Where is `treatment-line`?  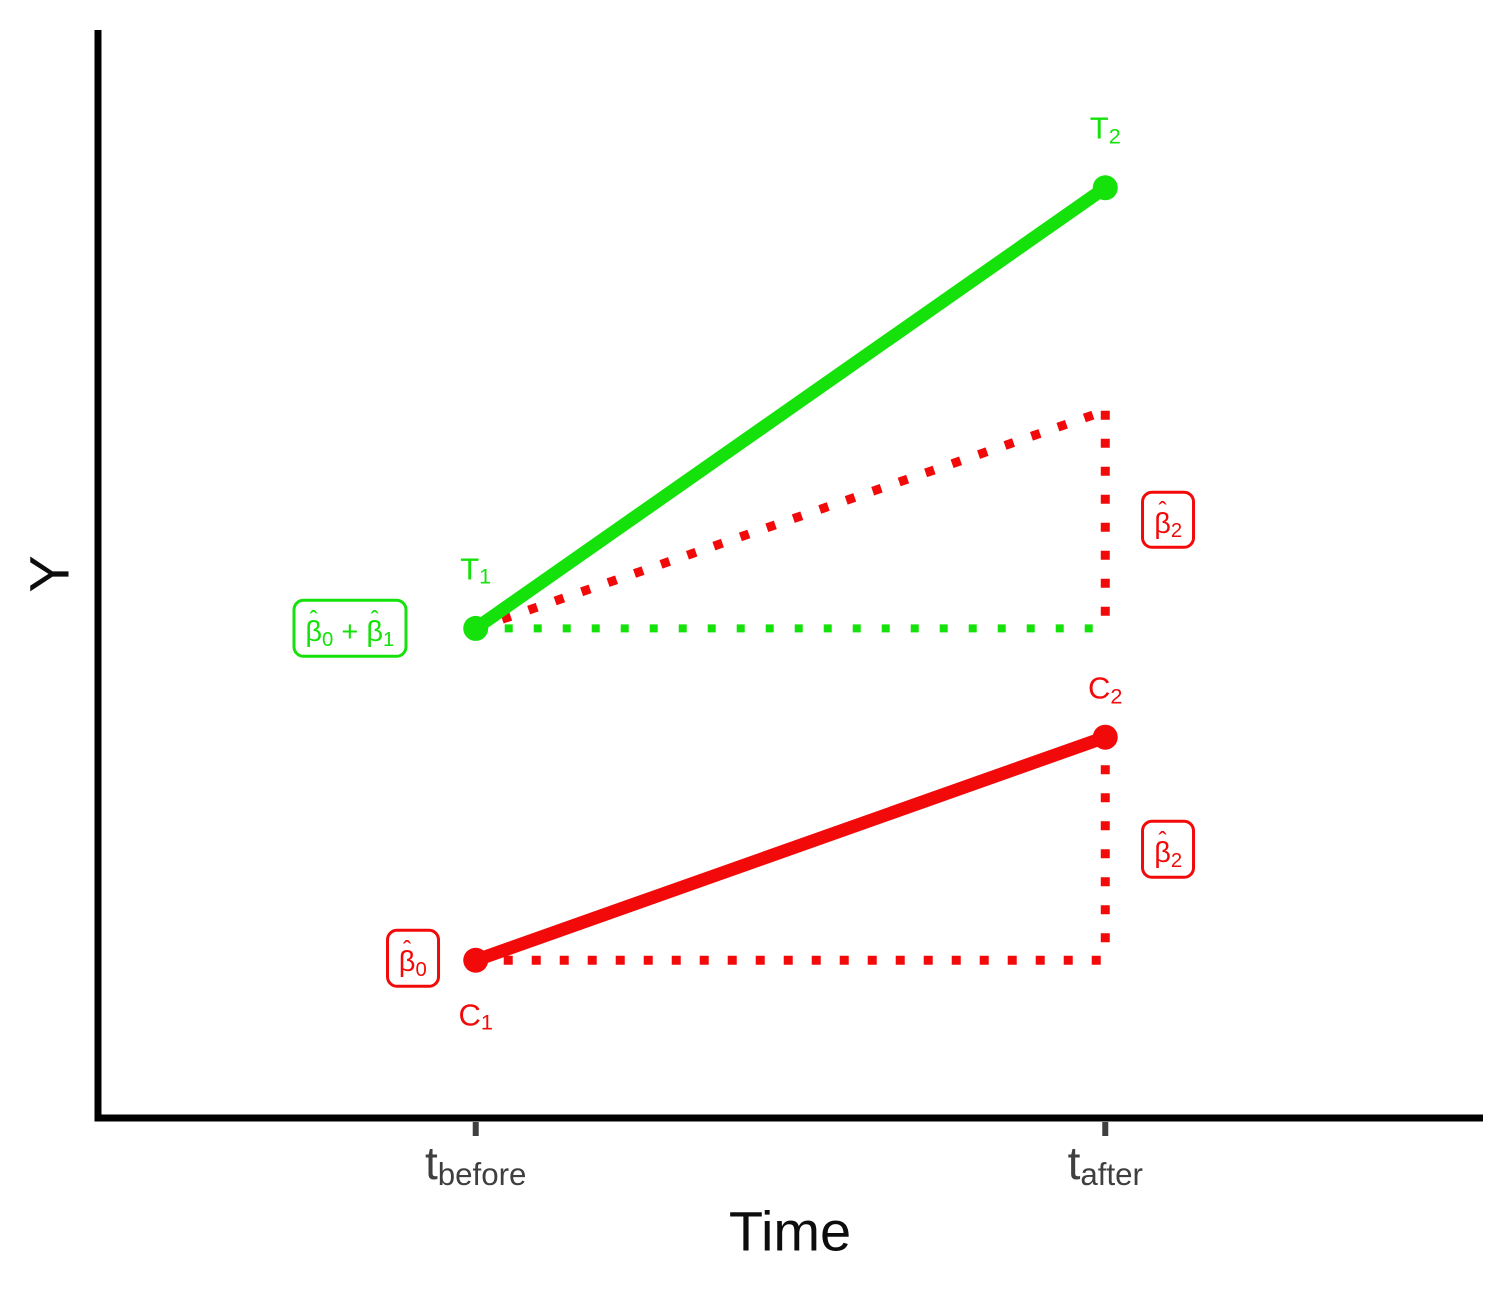
treatment-line is located at coordinates (790, 408).